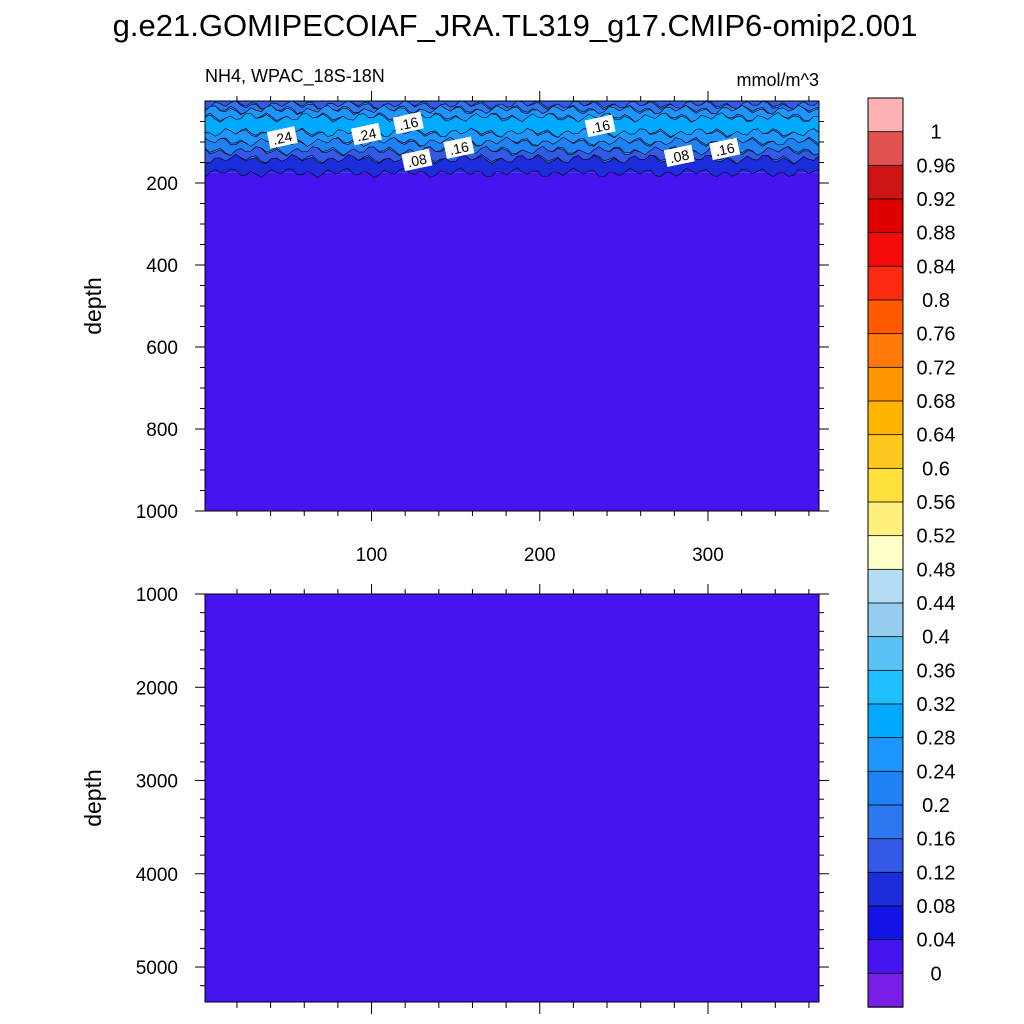 The image size is (1024, 1024). I want to click on colorbar-label: 0.48, so click(936, 570).